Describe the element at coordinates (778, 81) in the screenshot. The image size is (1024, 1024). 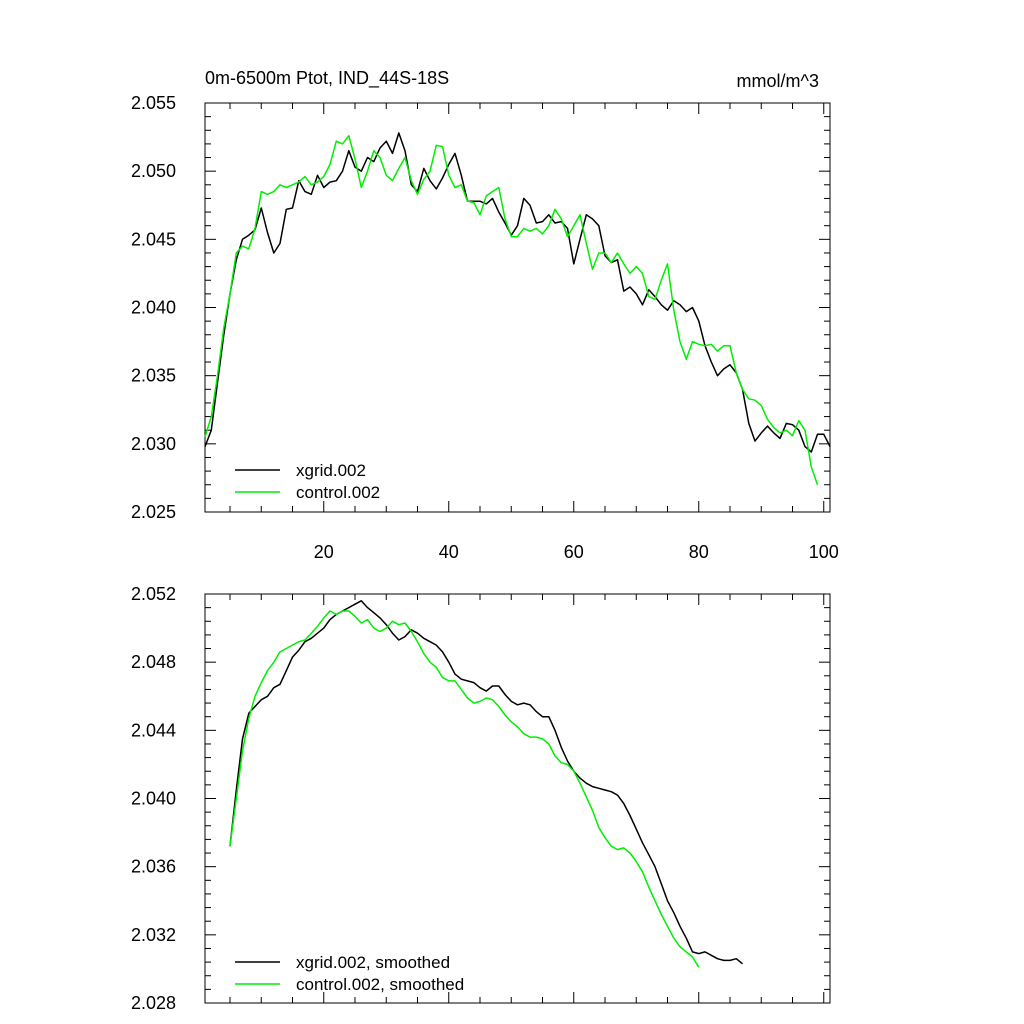
I see `units-label: mmol/m^3` at that location.